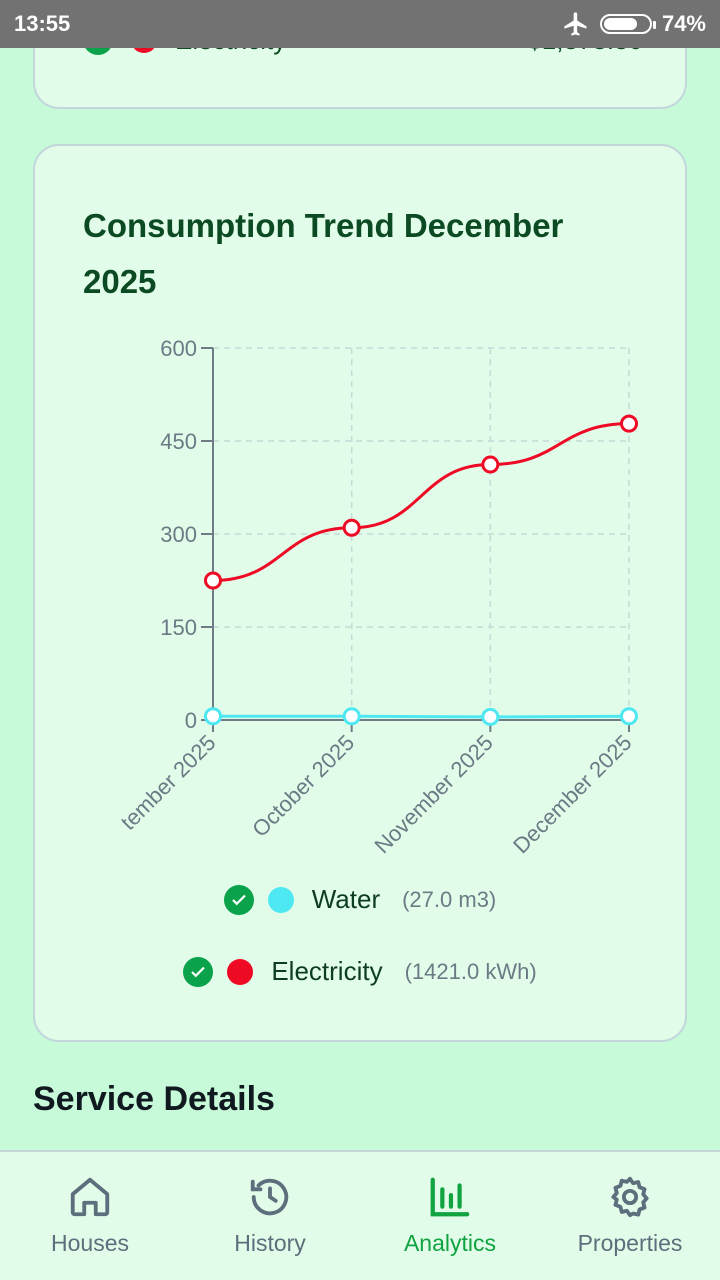  I want to click on history-icon, so click(269, 1197).